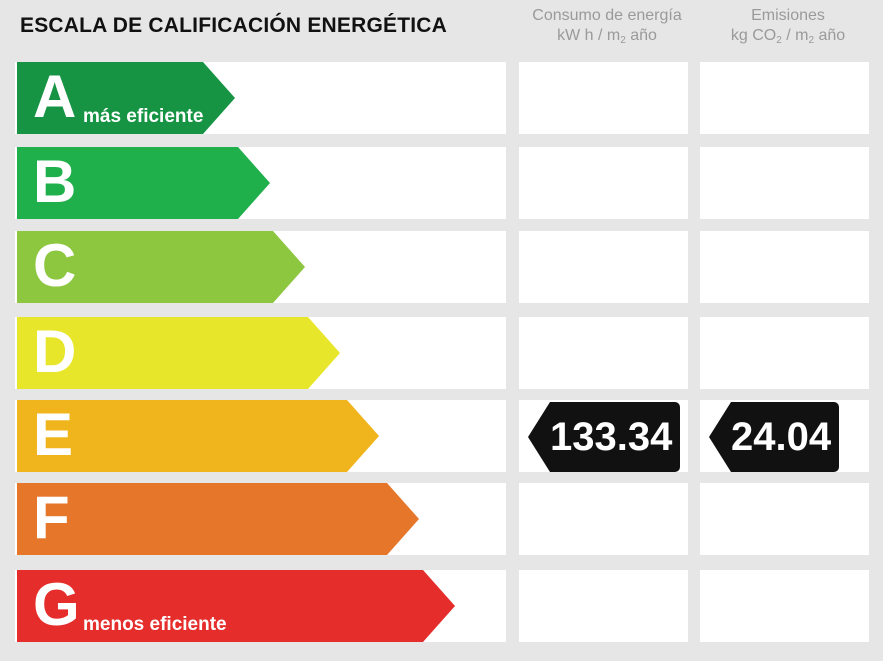 The width and height of the screenshot is (883, 661). Describe the element at coordinates (143, 183) in the screenshot. I see `rating-arrow-b: B` at that location.